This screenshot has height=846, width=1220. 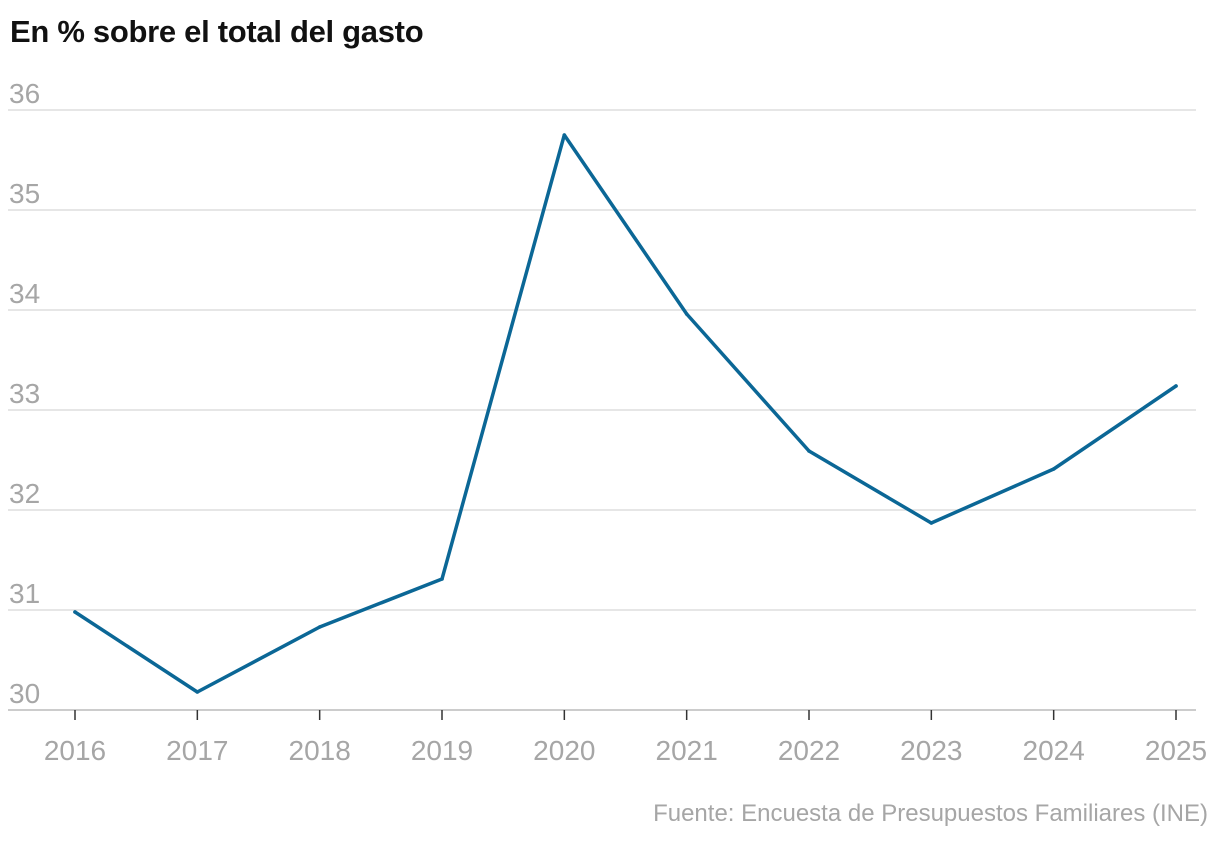 I want to click on x-tick-label: 2024, so click(x=1054, y=750).